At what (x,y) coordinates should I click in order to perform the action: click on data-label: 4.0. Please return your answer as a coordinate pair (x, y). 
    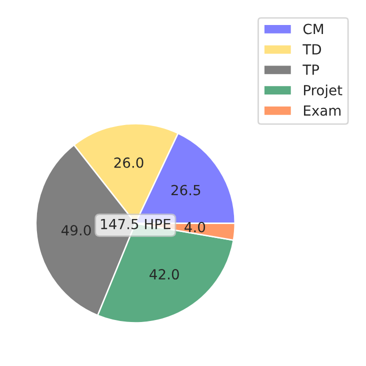
    Looking at the image, I should click on (195, 227).